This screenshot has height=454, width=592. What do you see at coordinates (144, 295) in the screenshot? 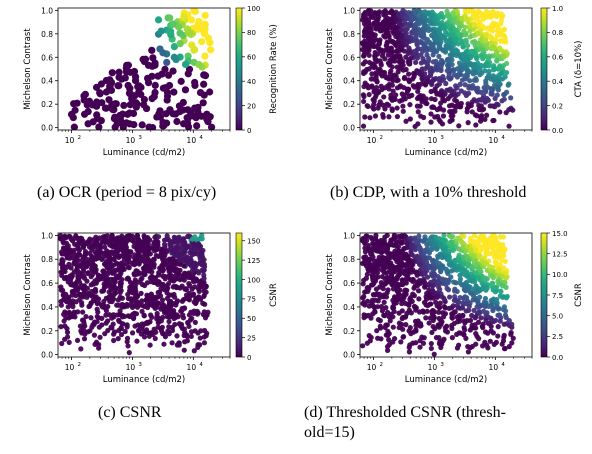
I see `axes-frame` at bounding box center [144, 295].